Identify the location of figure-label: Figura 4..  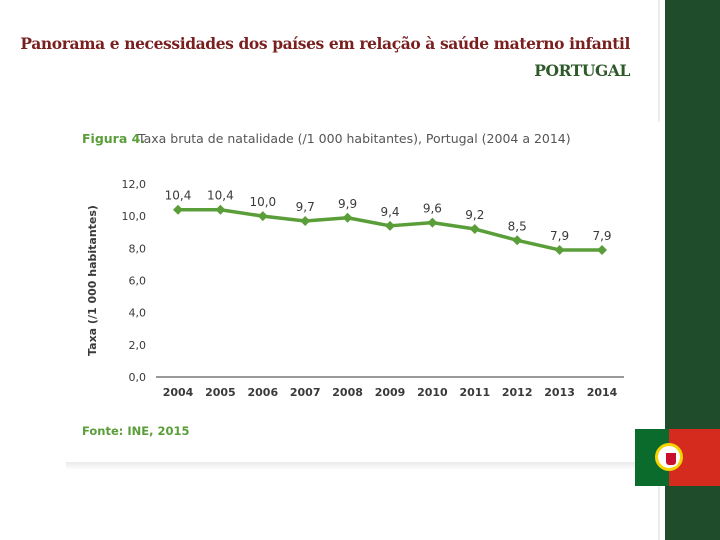
(113, 138).